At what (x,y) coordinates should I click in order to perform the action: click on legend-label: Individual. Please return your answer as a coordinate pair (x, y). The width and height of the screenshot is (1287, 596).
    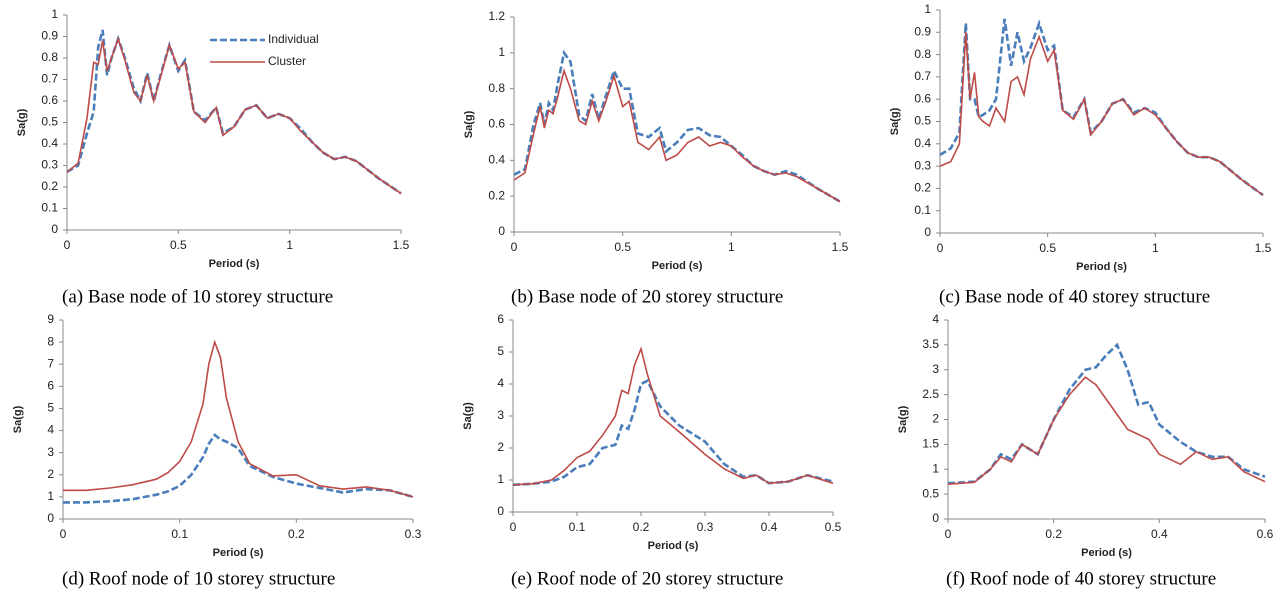
    Looking at the image, I should click on (293, 39).